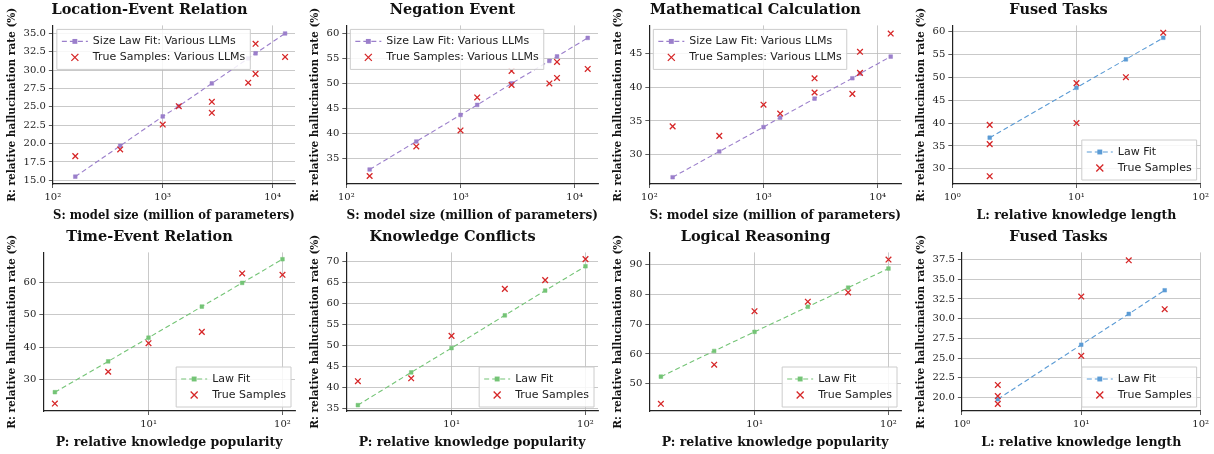 This screenshot has height=454, width=1214. I want to click on y-tick-label: 90, so click(636, 263).